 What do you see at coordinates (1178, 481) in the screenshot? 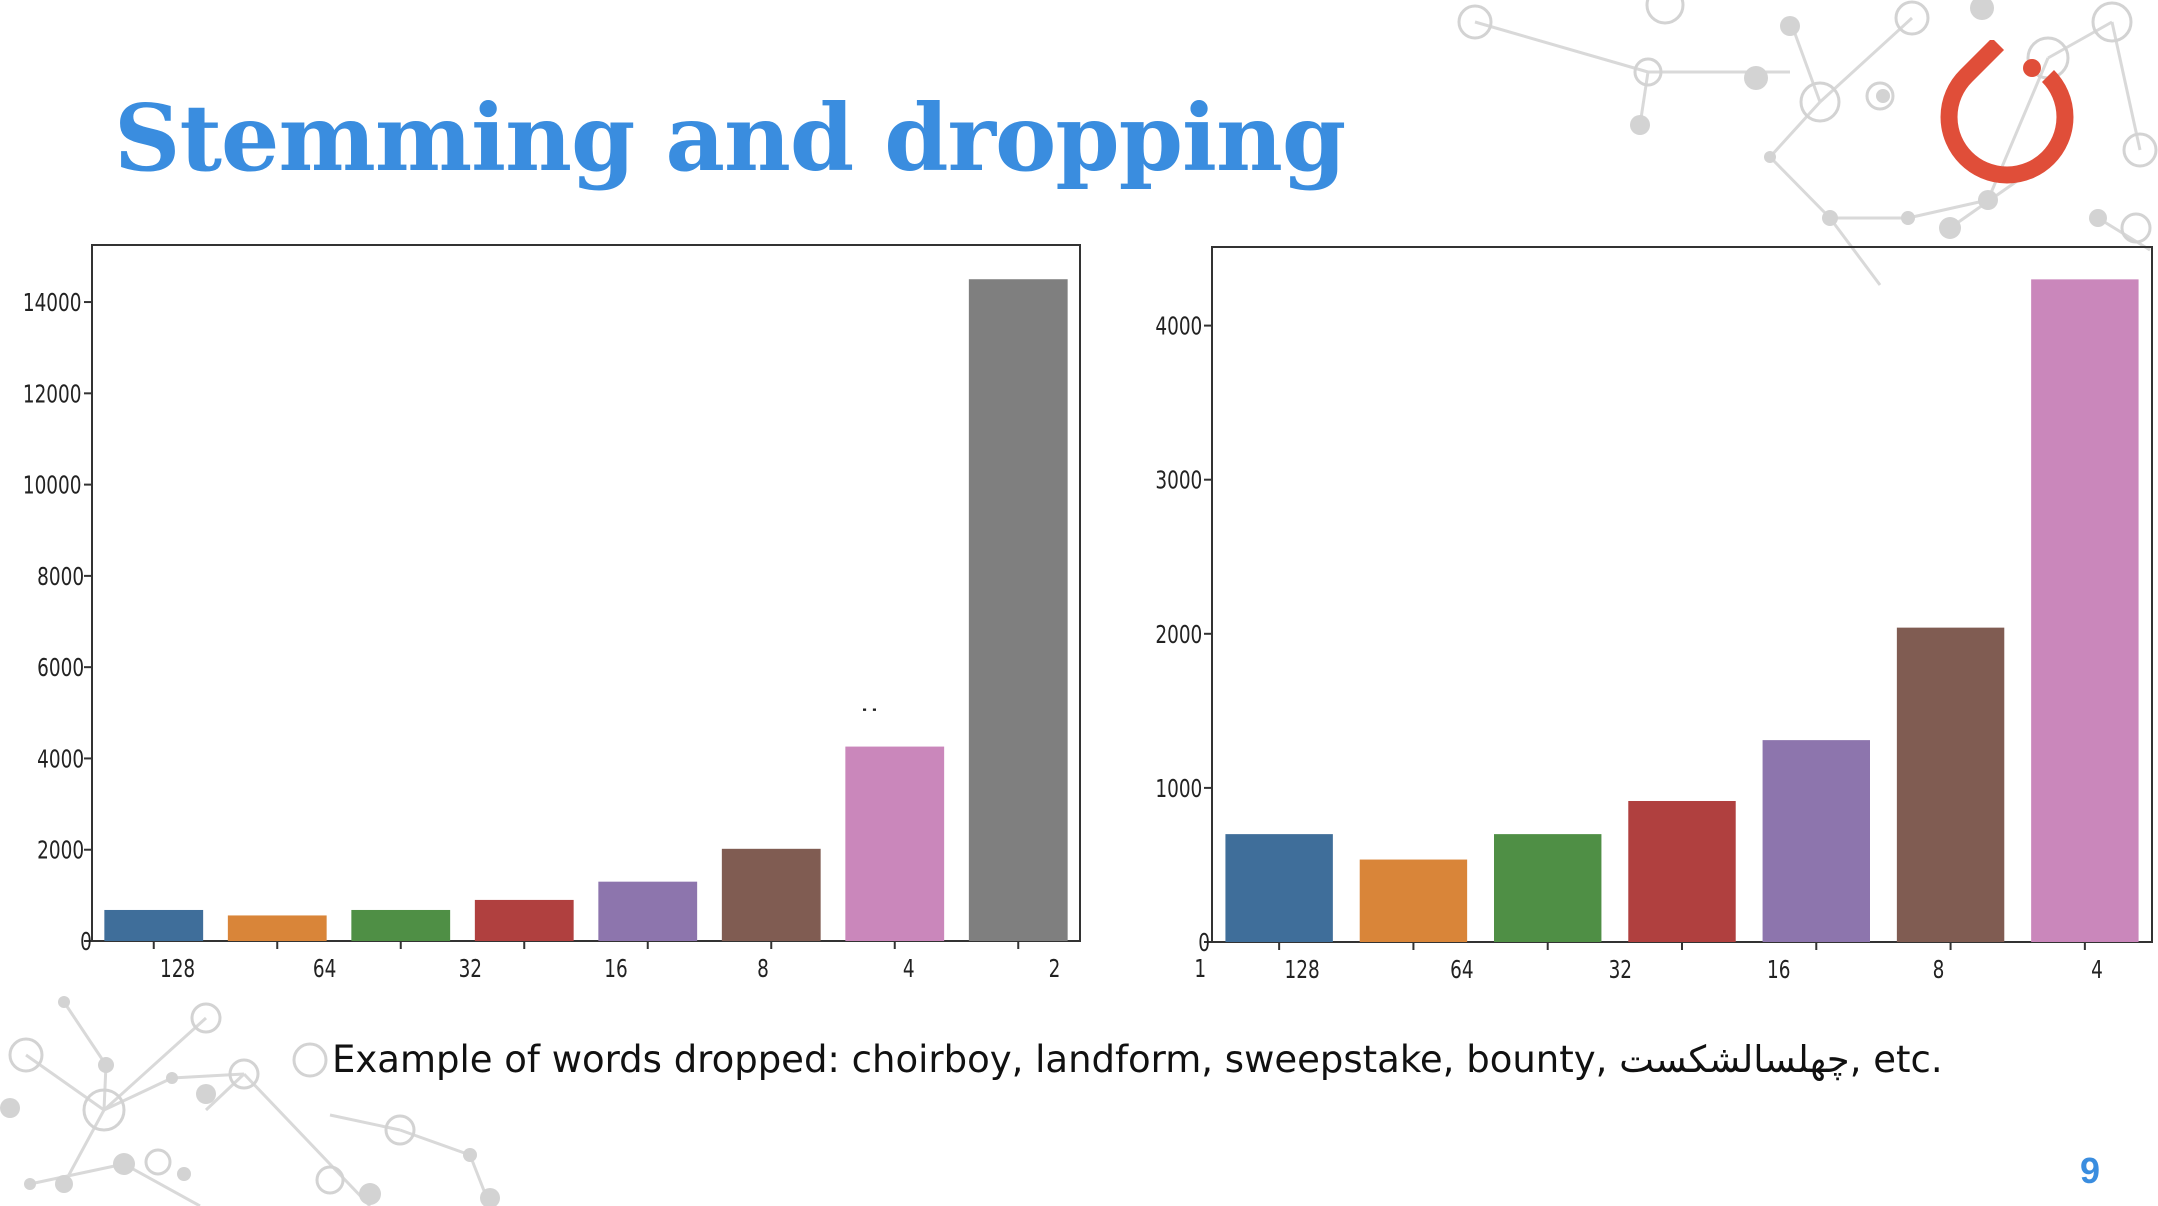
I see `y-tick-label: 3000` at bounding box center [1178, 481].